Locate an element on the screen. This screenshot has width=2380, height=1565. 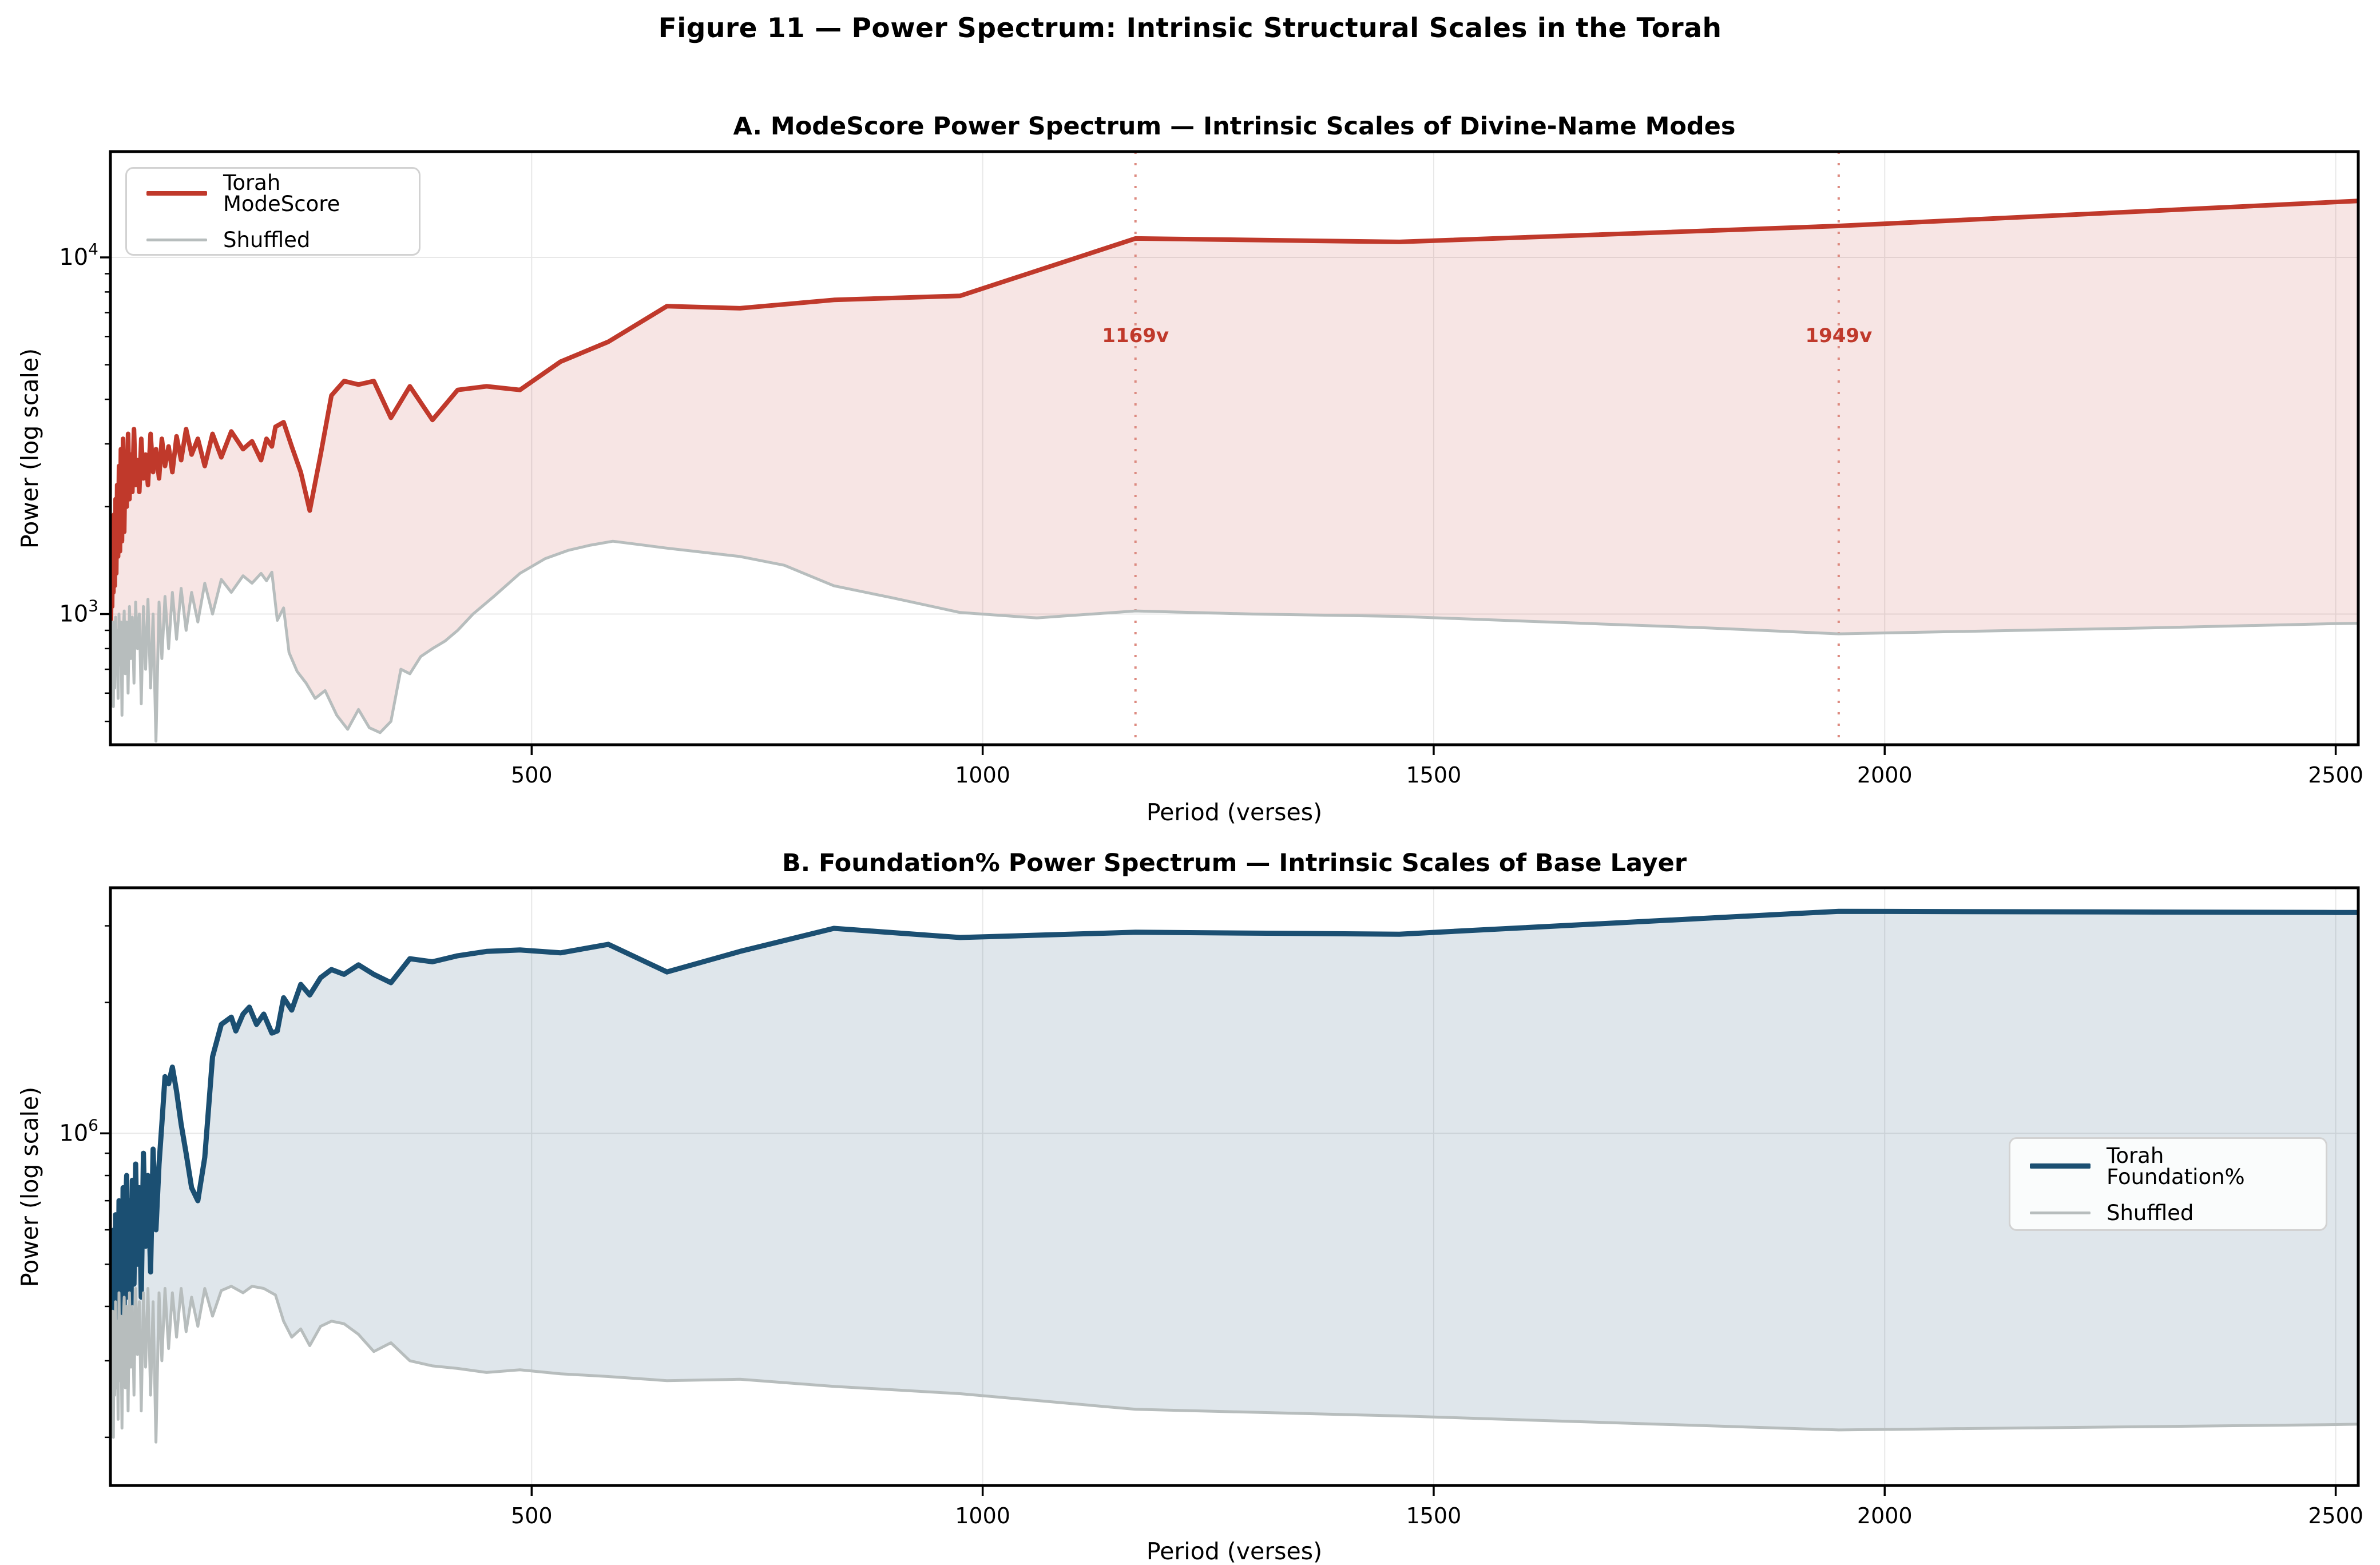
panel-a-xlabel: Period (verses) is located at coordinates (1234, 813).